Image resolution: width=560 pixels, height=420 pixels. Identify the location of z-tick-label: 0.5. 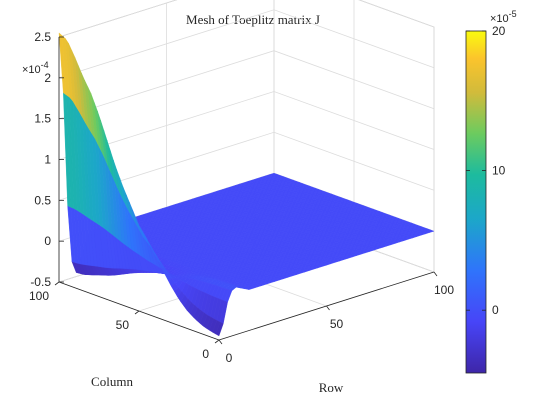
(42, 200).